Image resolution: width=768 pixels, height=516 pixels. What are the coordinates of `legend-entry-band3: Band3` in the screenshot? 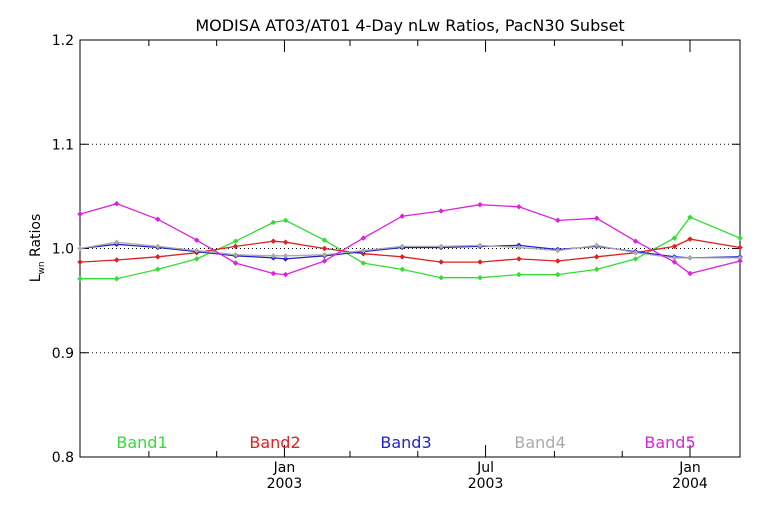 It's located at (405, 442).